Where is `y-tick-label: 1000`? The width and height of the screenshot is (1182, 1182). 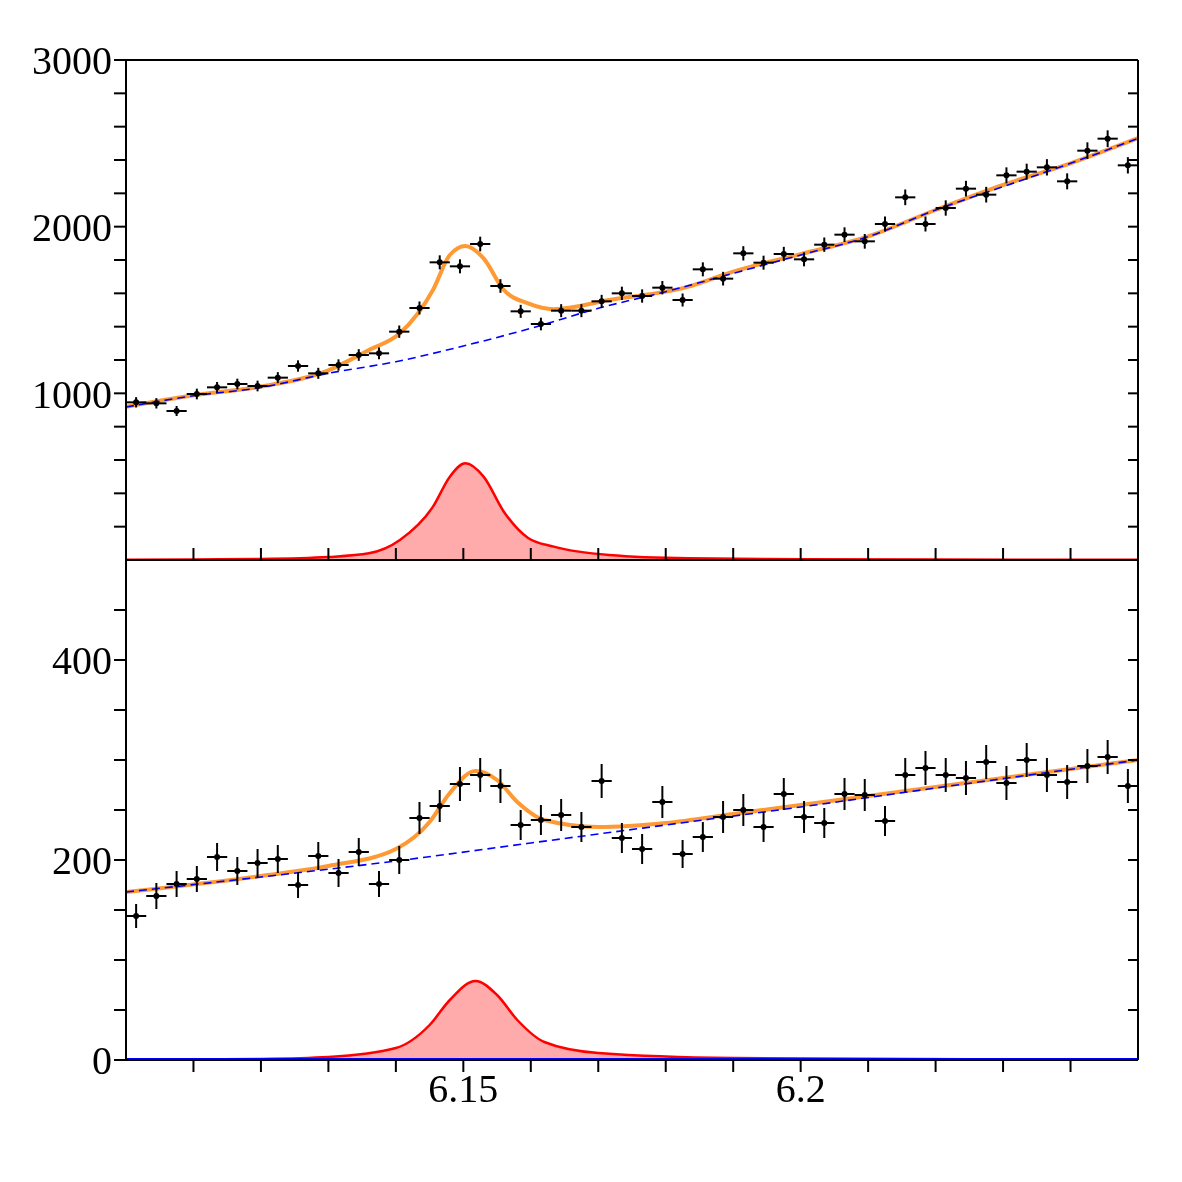 y-tick-label: 1000 is located at coordinates (72, 394).